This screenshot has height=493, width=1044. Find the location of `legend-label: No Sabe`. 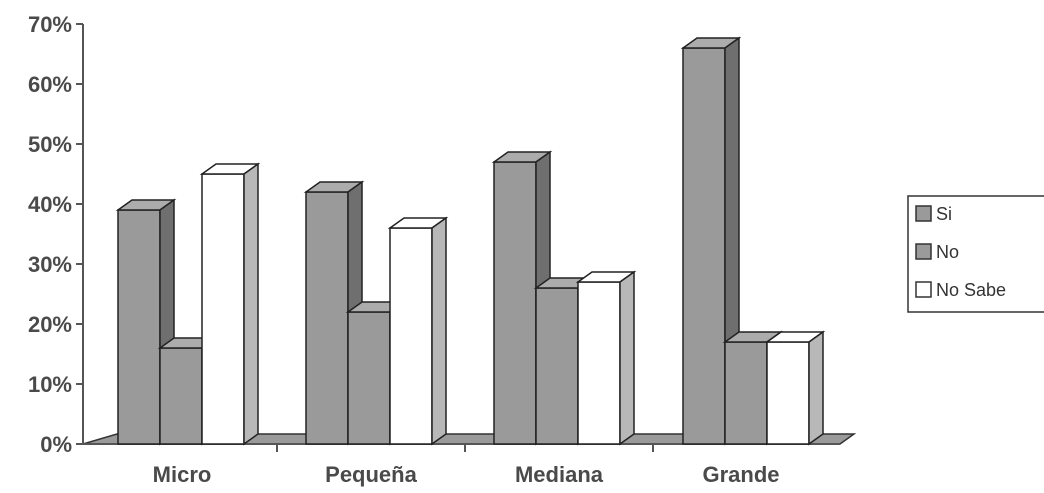

legend-label: No Sabe is located at coordinates (971, 290).